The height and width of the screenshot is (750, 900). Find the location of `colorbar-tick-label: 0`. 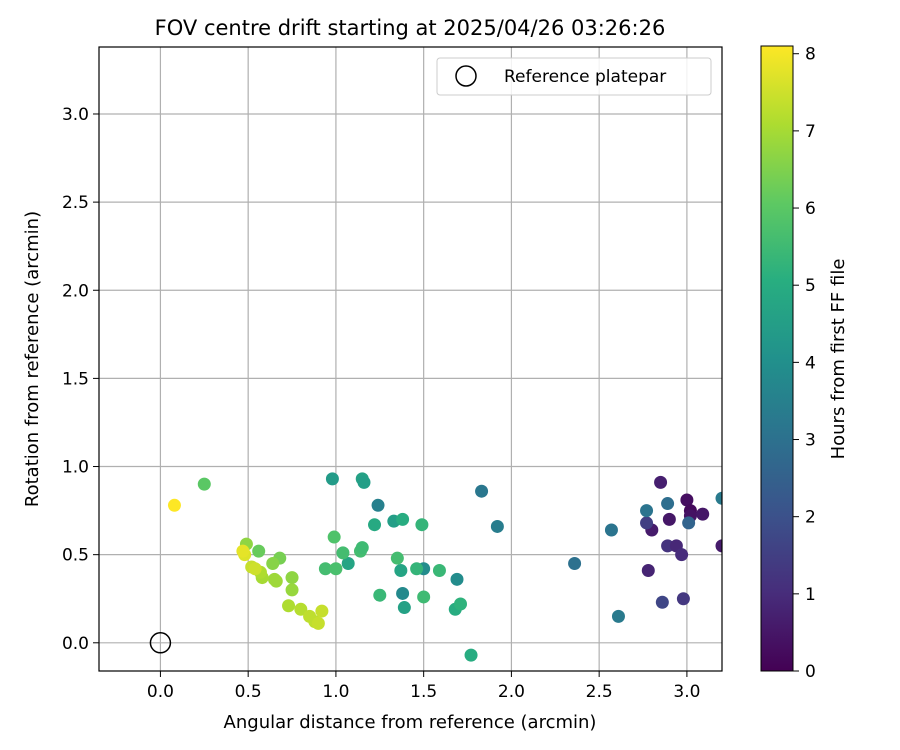

colorbar-tick-label: 0 is located at coordinates (810, 672).